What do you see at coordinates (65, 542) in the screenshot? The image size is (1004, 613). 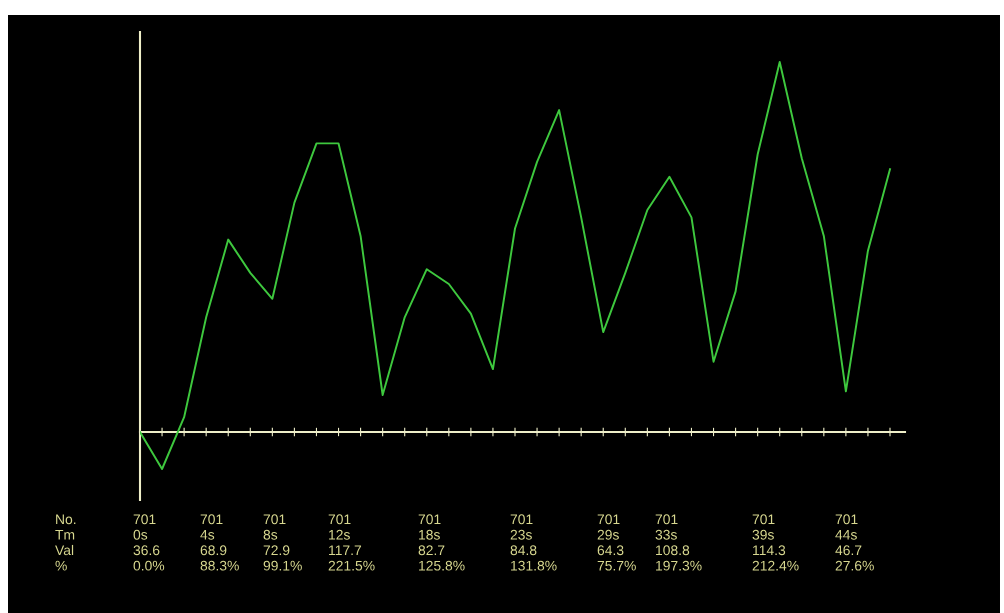 I see `text: No. Tm Val %` at bounding box center [65, 542].